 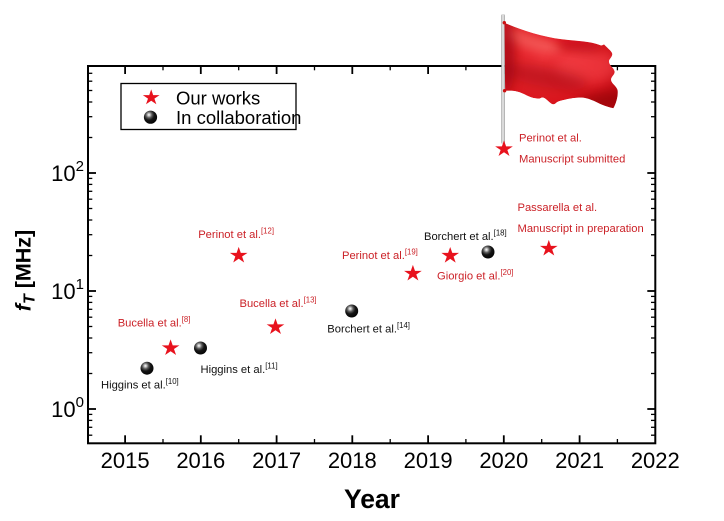 I want to click on svg-text: Perinot et al.[19], so click(x=380, y=254).